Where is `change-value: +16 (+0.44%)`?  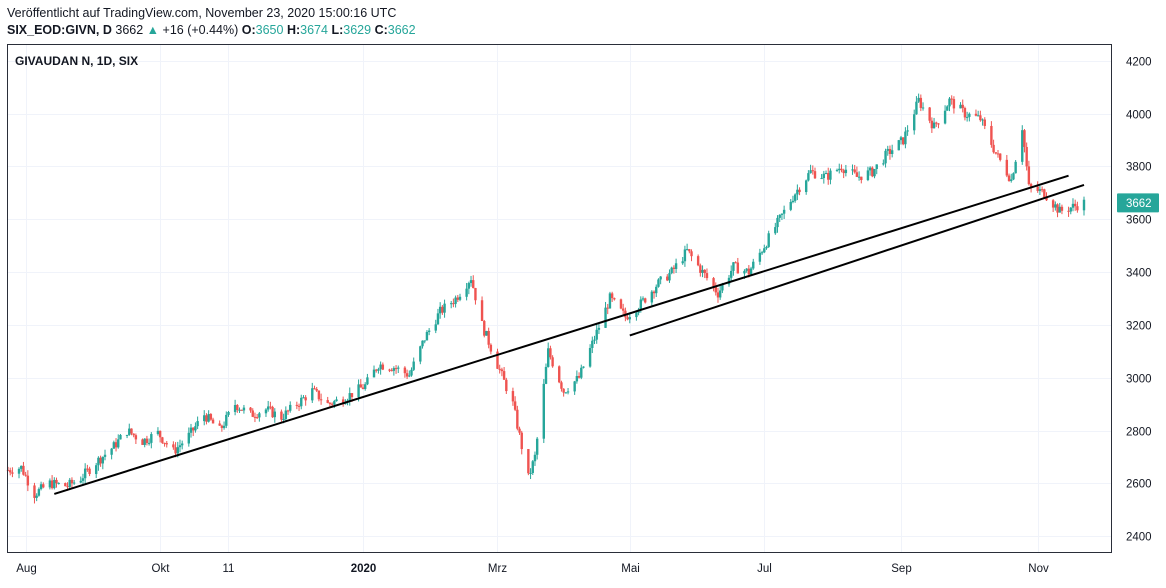
change-value: +16 (+0.44%) is located at coordinates (200, 30).